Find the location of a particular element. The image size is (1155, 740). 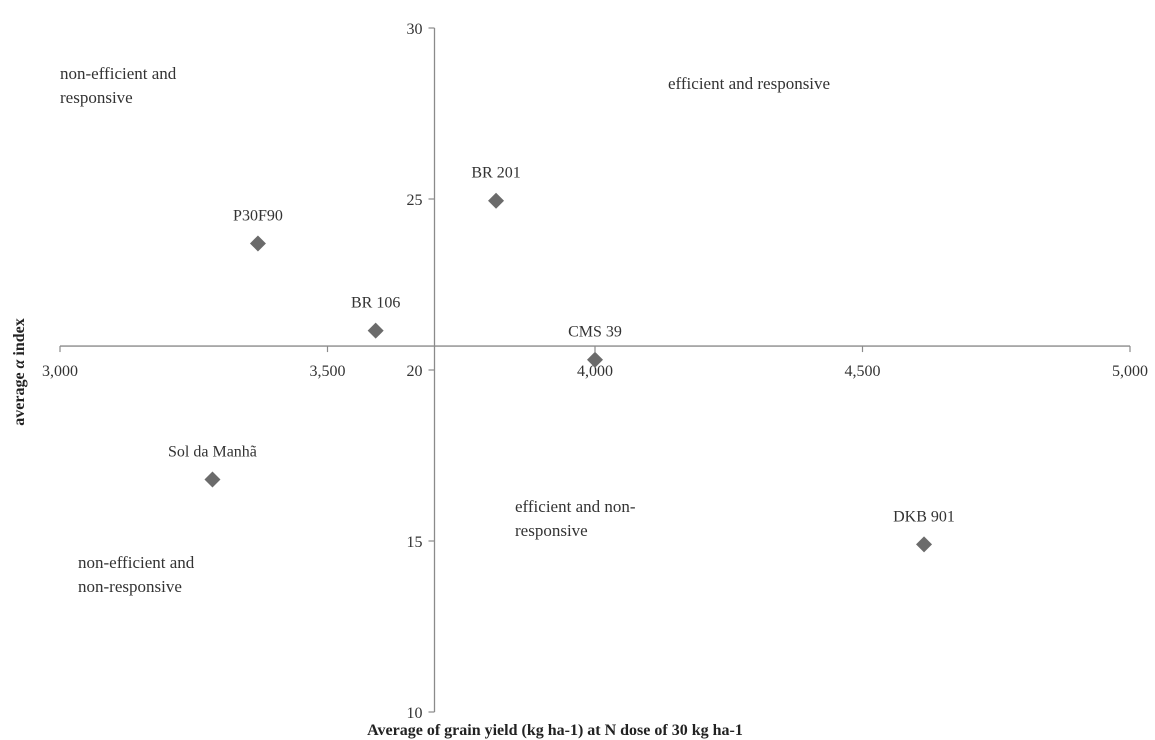

quadrant-annotation: efficient and responsive is located at coordinates (749, 83).